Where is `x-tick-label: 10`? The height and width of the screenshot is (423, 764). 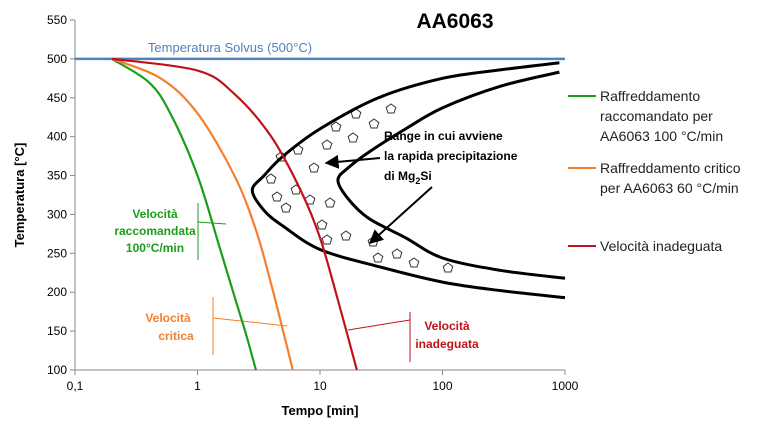
x-tick-label: 10 is located at coordinates (320, 386).